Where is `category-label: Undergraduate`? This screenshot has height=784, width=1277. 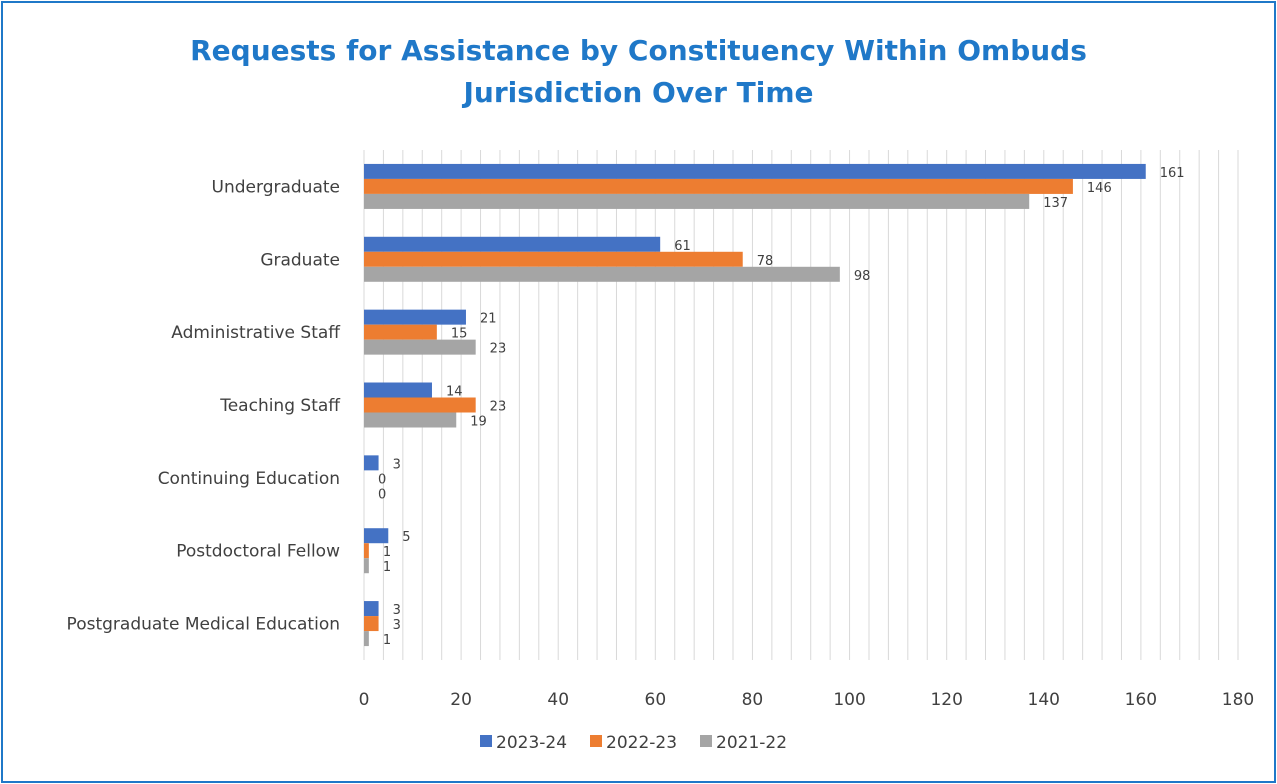
category-label: Undergraduate is located at coordinates (276, 187).